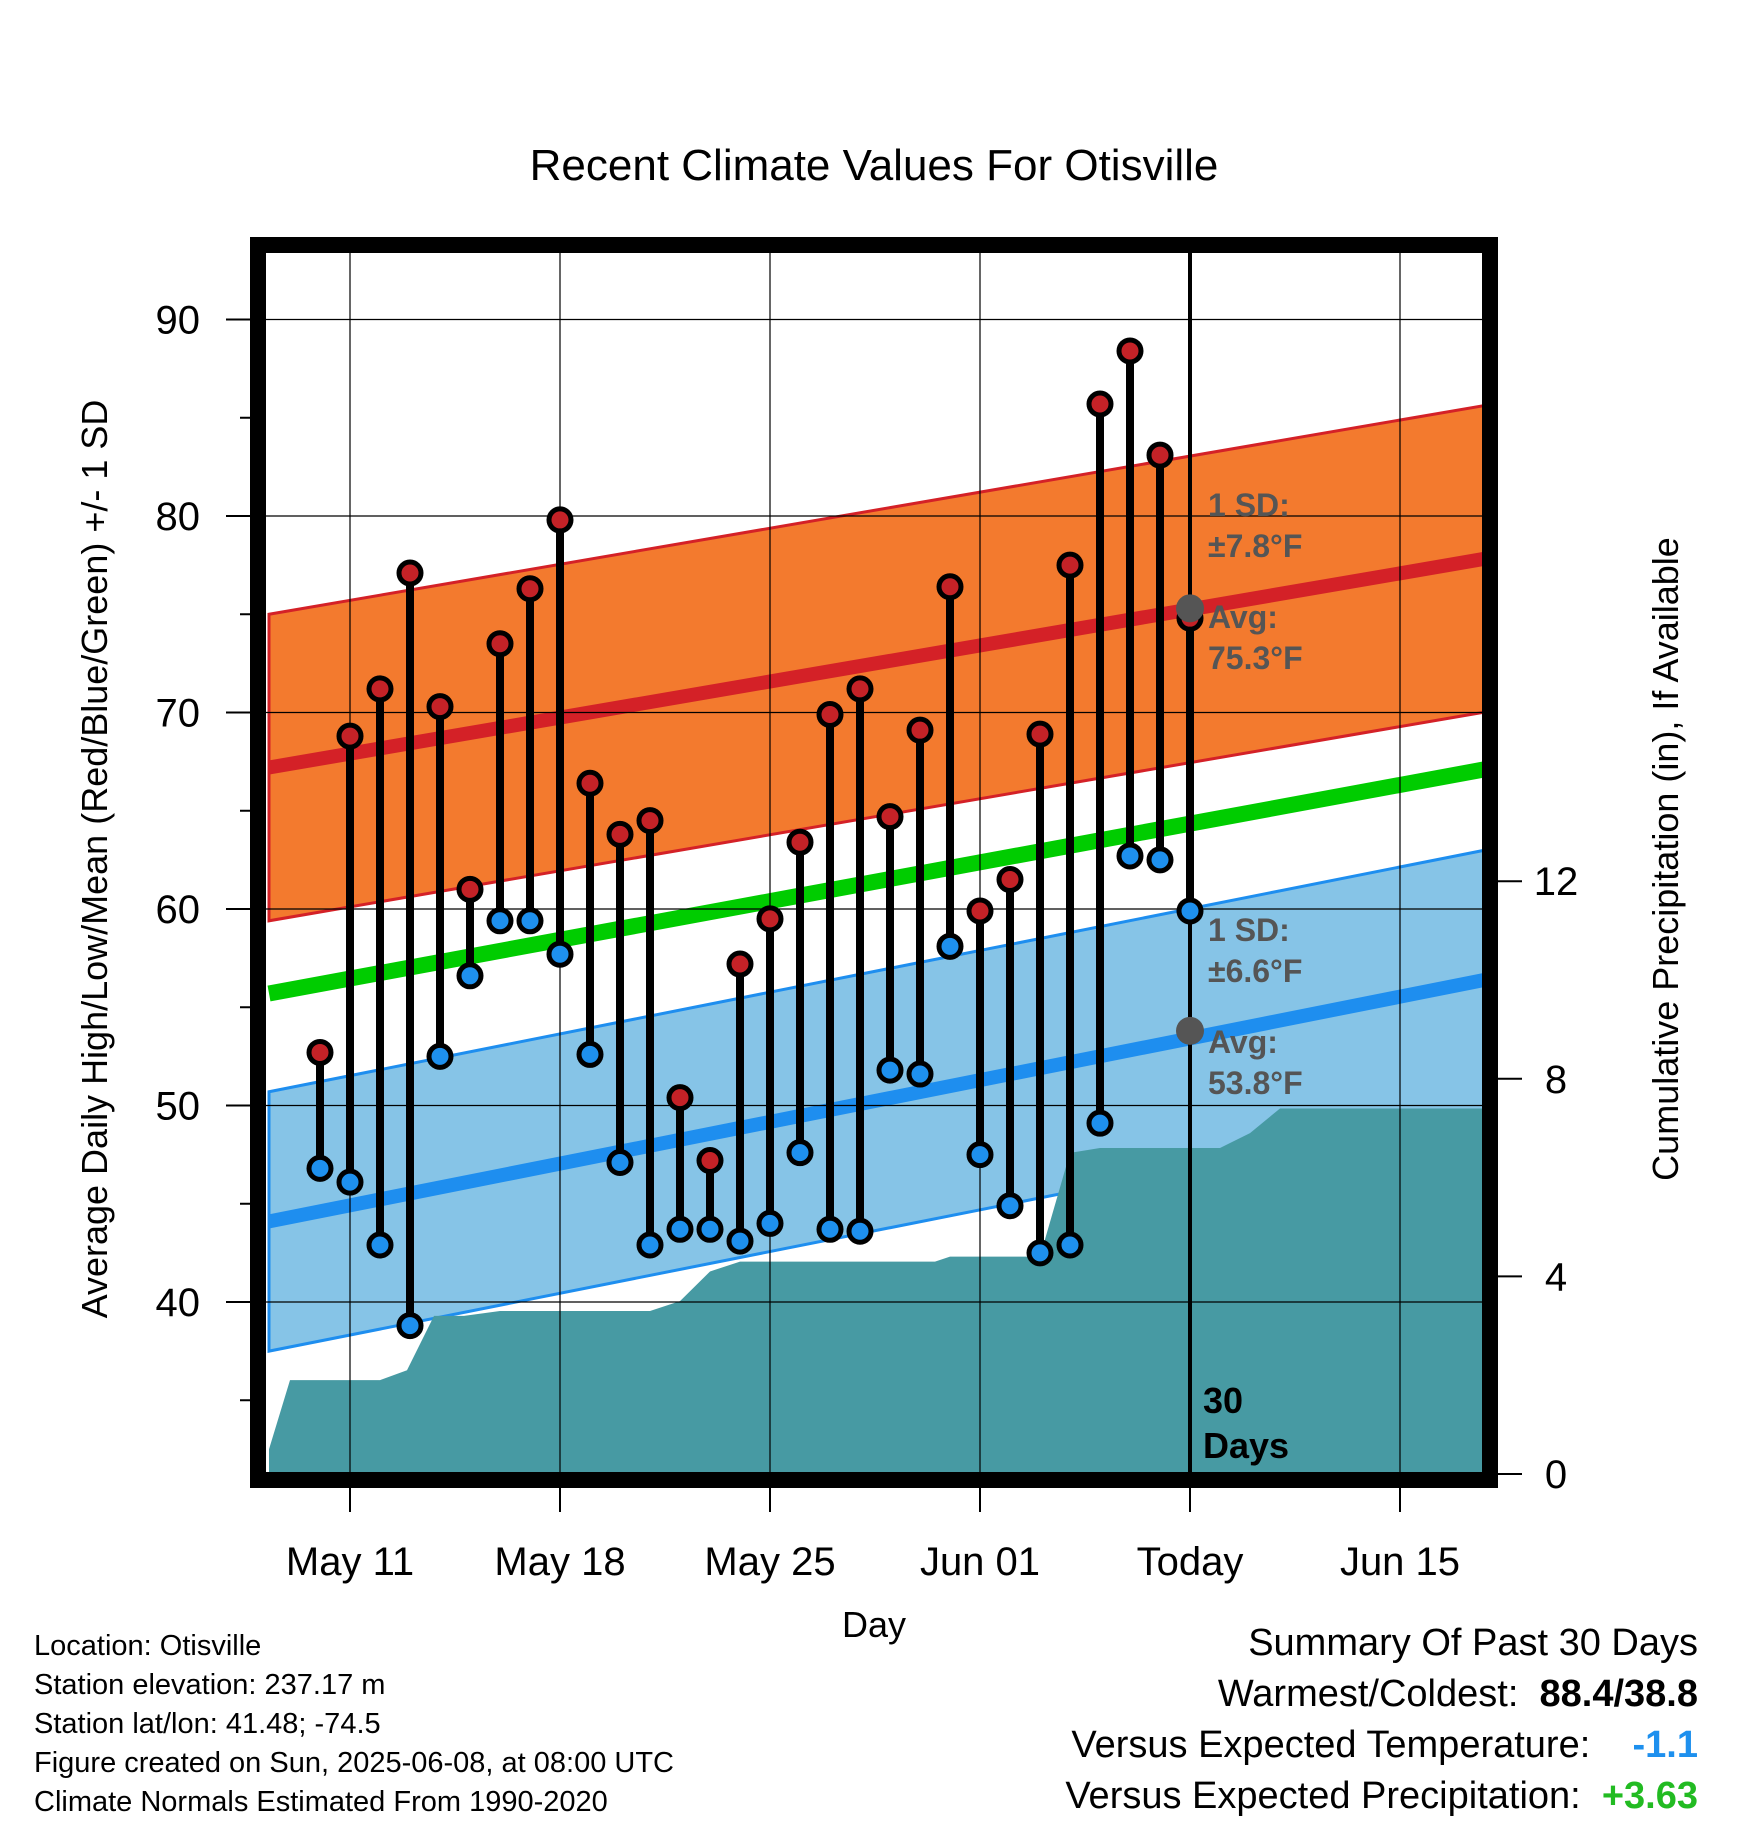 Image resolution: width=1748 pixels, height=1828 pixels. What do you see at coordinates (1665, 1745) in the screenshot?
I see `temp-value: -1.1` at bounding box center [1665, 1745].